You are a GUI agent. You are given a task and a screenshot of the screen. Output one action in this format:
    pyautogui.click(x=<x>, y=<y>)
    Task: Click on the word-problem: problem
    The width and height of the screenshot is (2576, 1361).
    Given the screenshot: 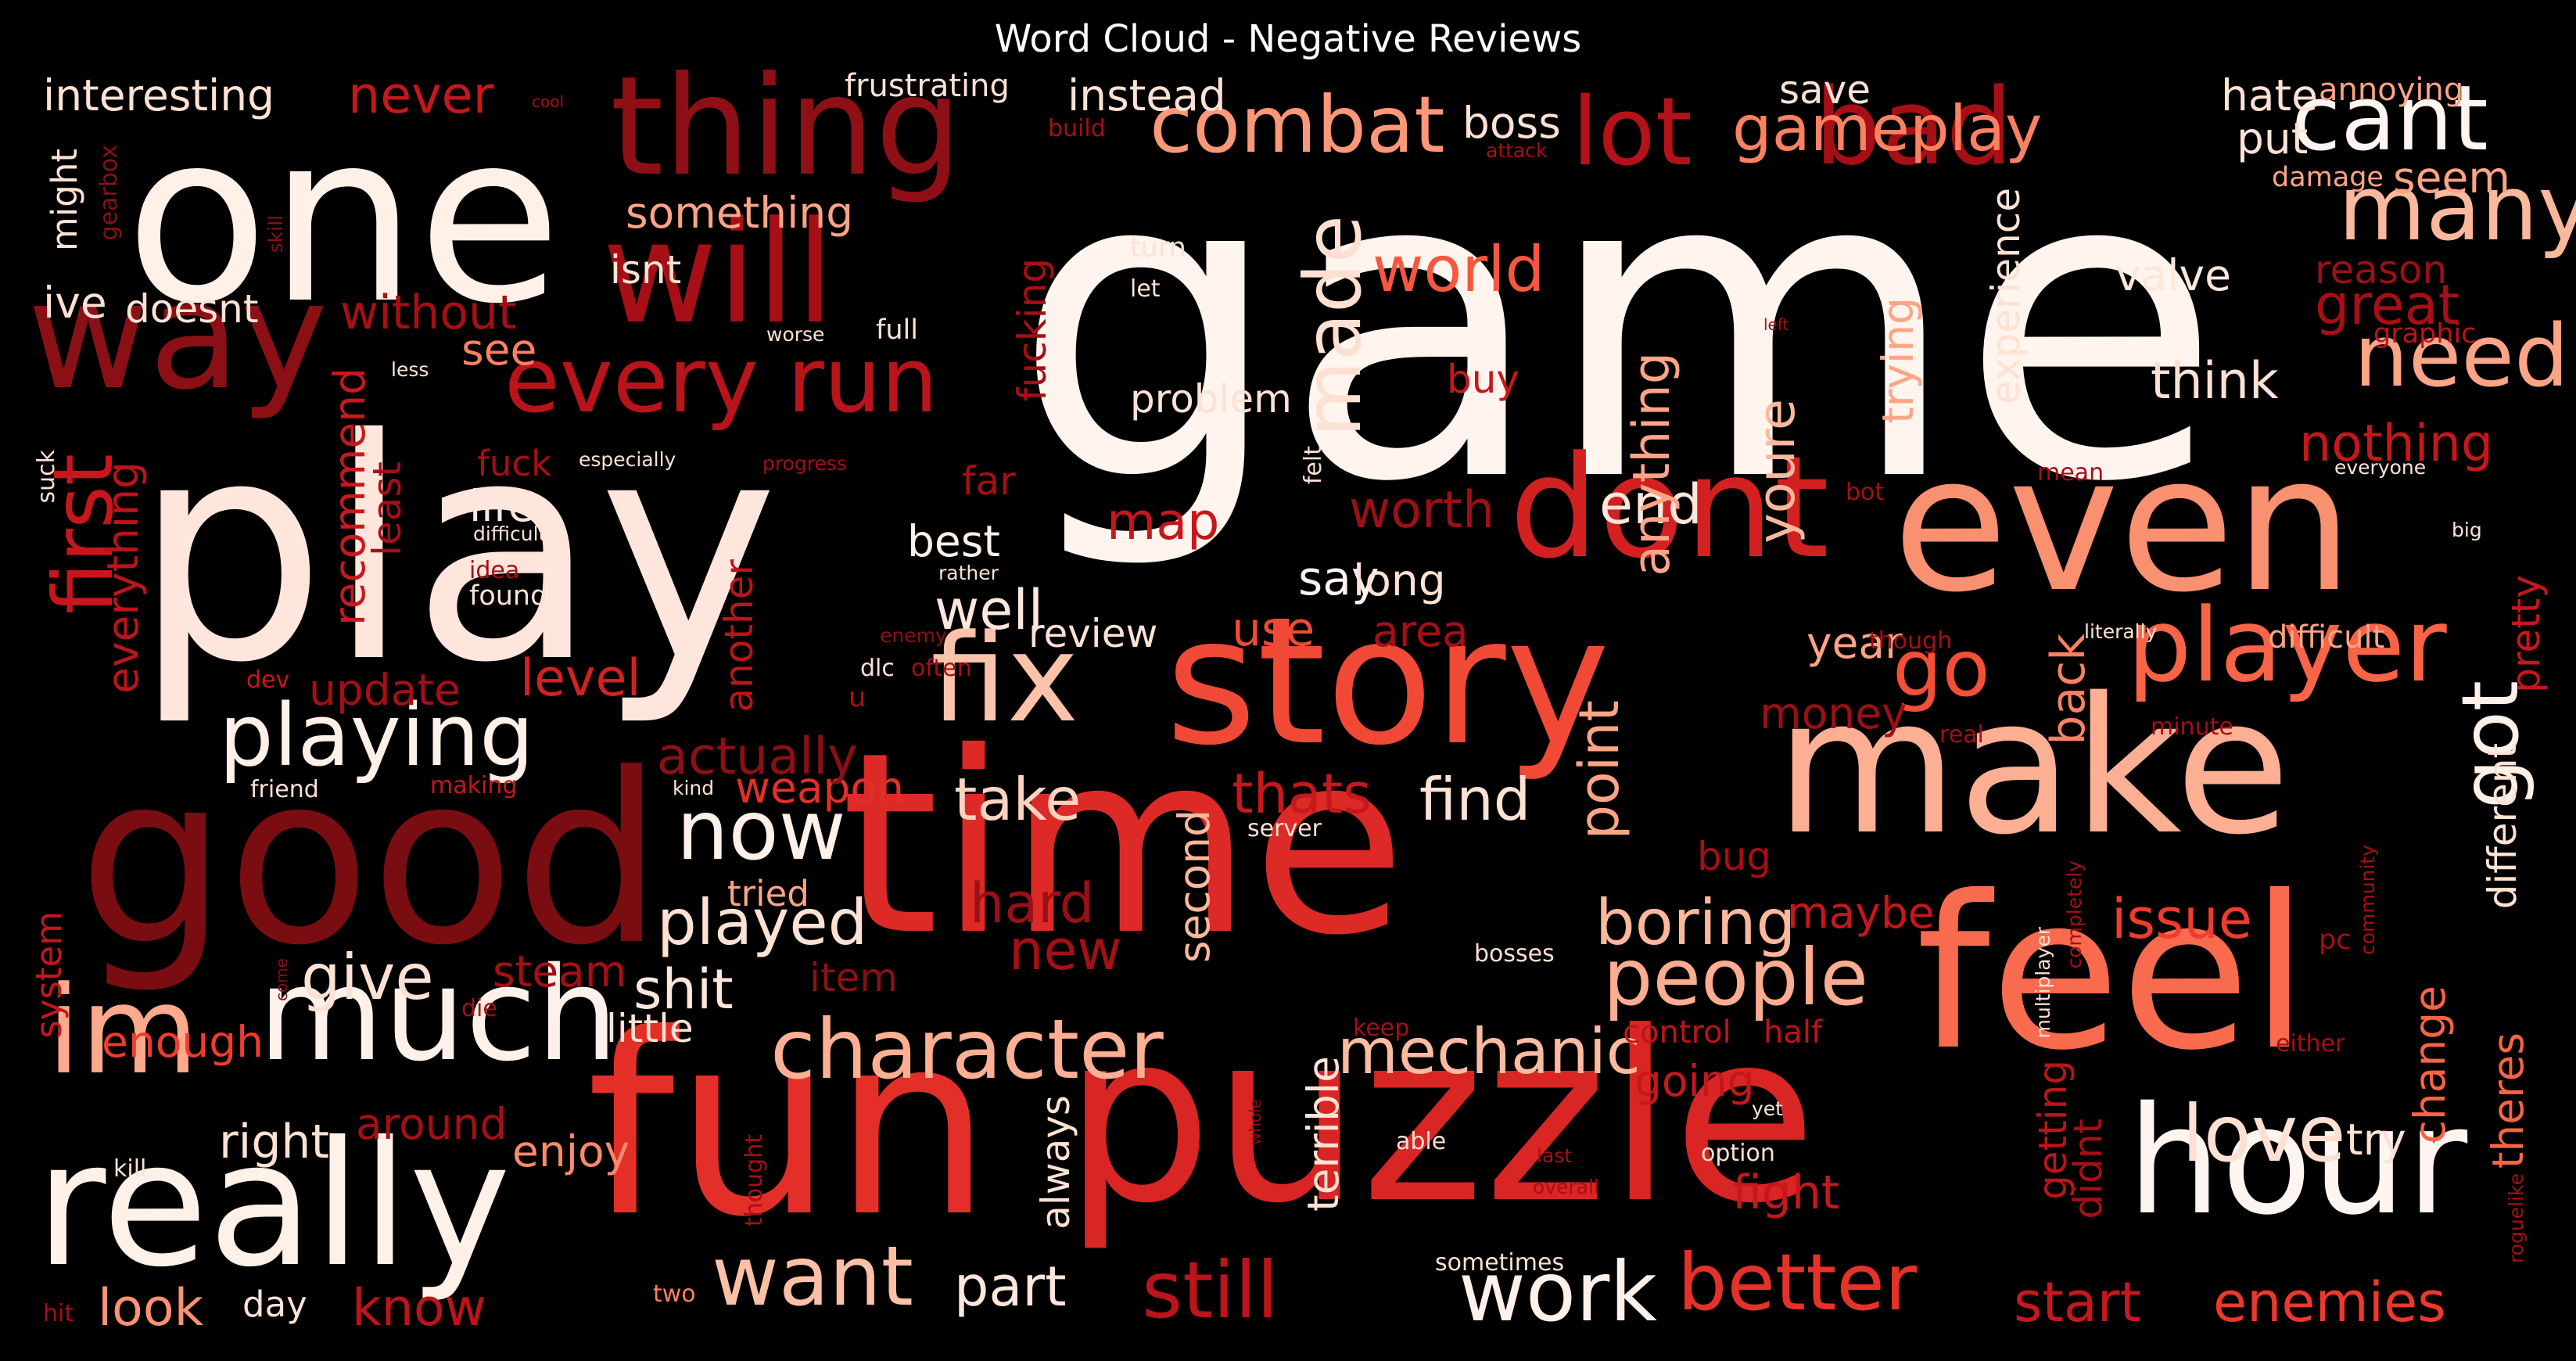 What is the action you would take?
    pyautogui.click(x=1211, y=399)
    